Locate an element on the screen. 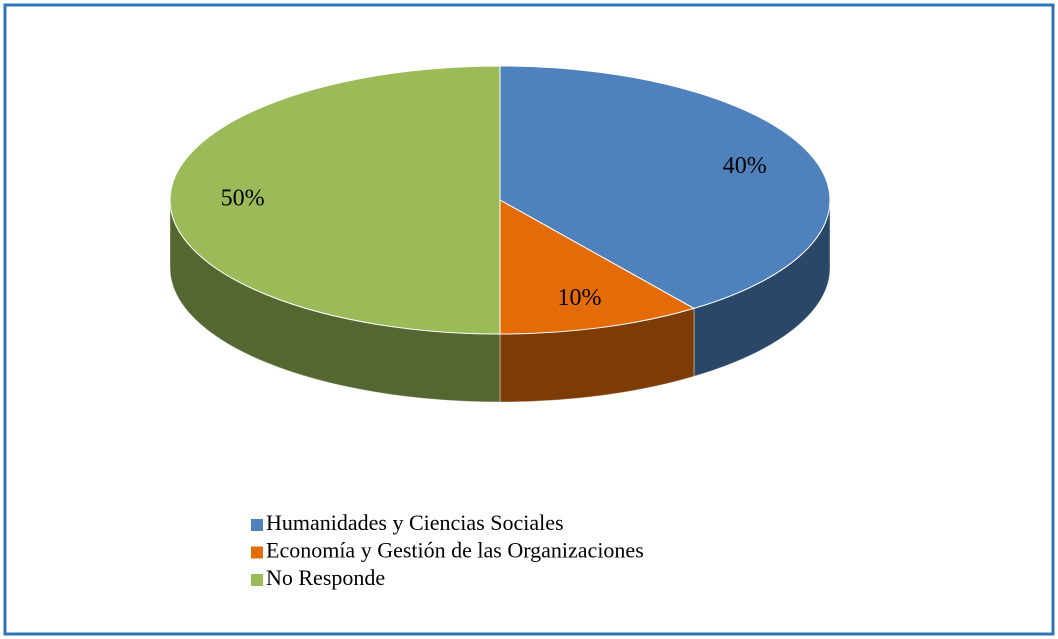 This screenshot has width=1058, height=639. data-label: 50% is located at coordinates (243, 199).